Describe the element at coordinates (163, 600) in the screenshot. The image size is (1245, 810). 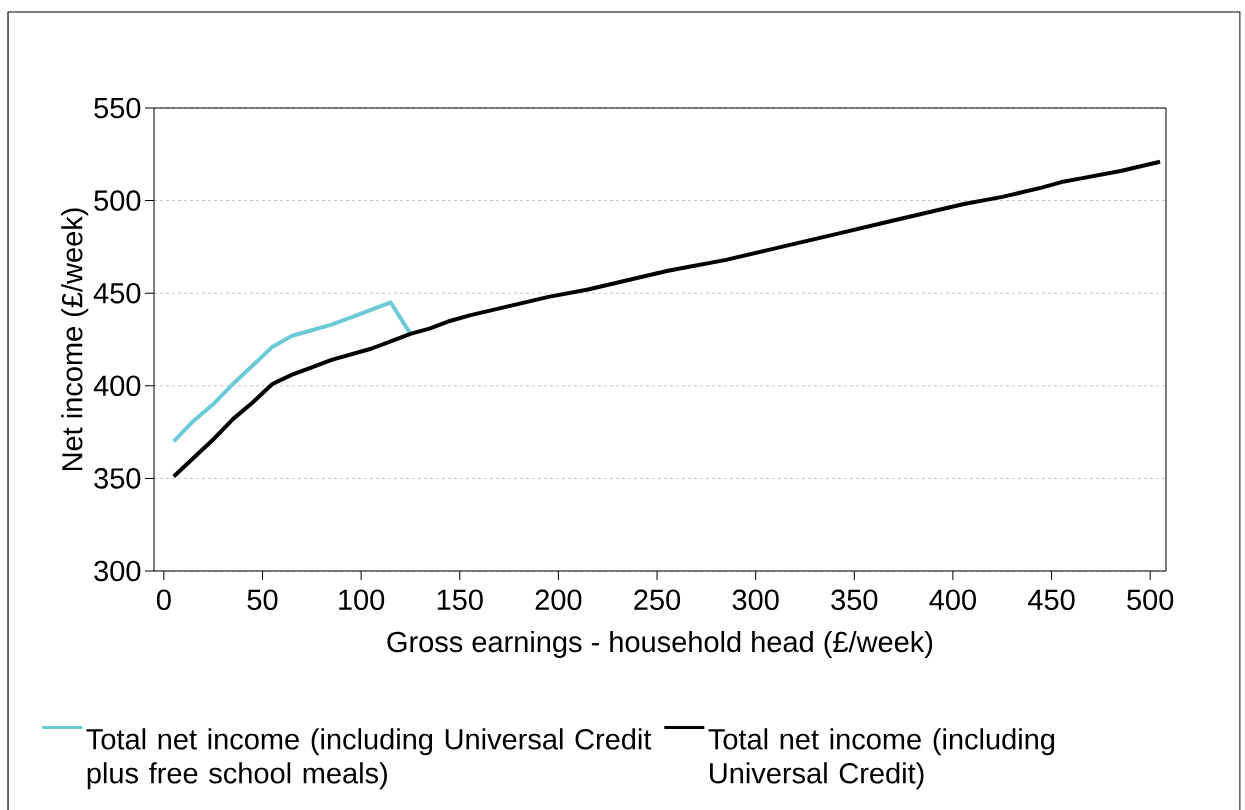
I see `x-tick-label: 0` at that location.